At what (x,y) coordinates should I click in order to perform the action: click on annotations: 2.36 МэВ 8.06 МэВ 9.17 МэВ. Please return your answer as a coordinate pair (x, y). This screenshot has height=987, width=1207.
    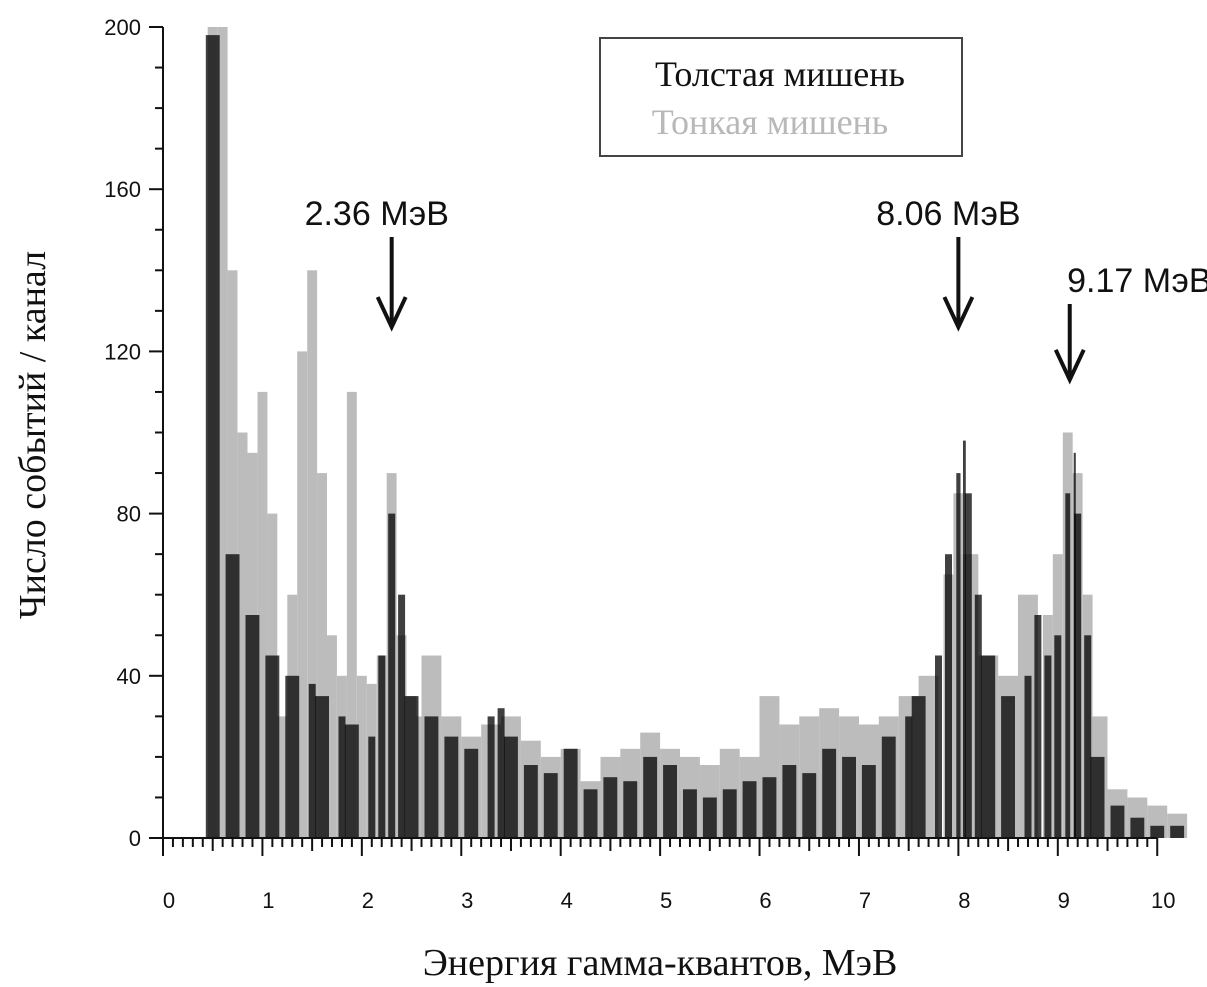
    Looking at the image, I should click on (756, 290).